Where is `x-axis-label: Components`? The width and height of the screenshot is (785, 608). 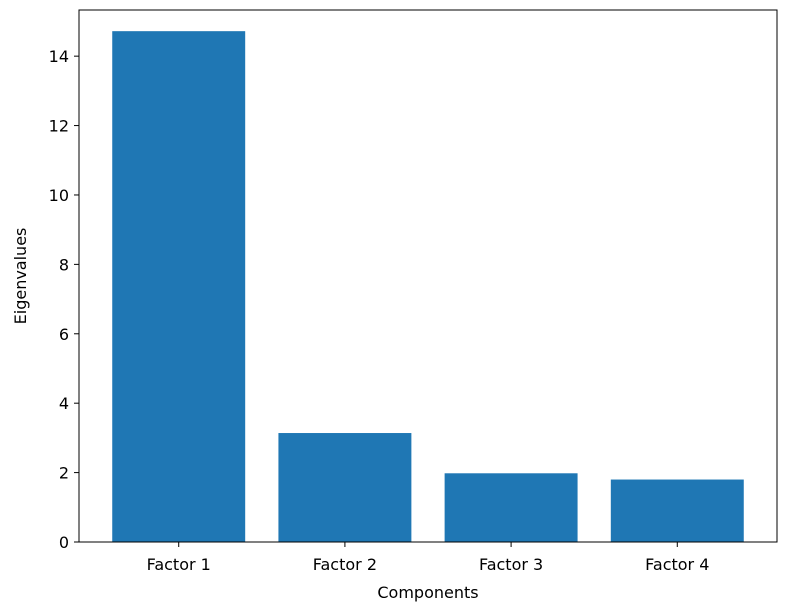 x-axis-label: Components is located at coordinates (427, 592).